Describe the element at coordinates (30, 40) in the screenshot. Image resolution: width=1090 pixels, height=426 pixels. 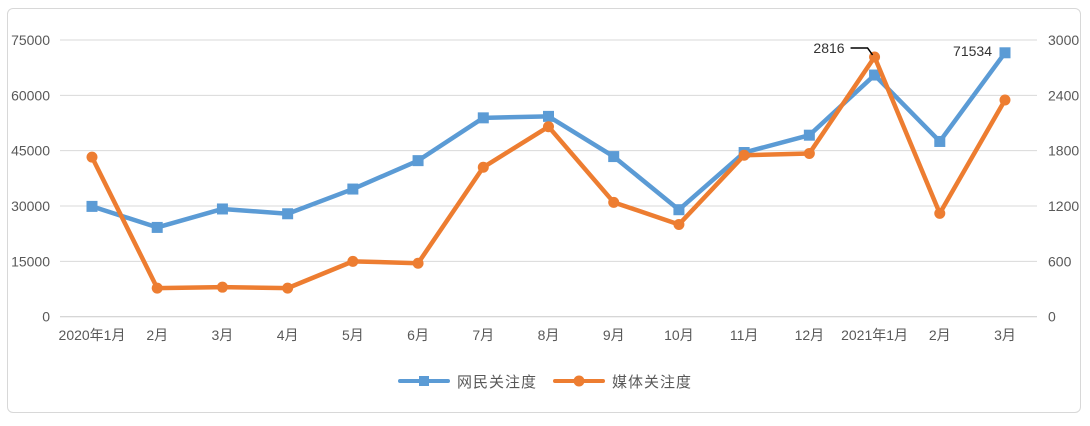
I see `y-axis-left-tick-label: 75000` at that location.